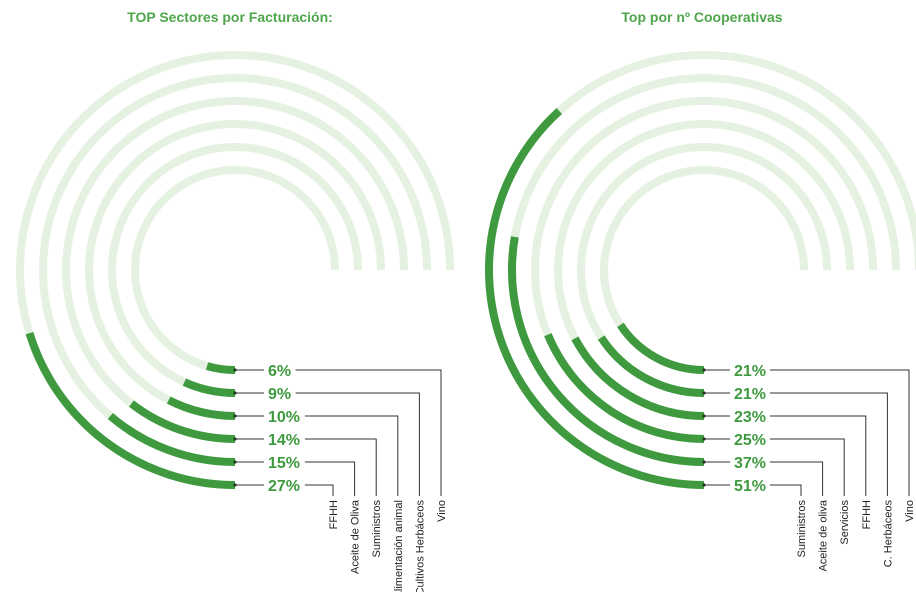 Image resolution: width=916 pixels, height=592 pixels. I want to click on category-label: Alimentación animal, so click(399, 546).